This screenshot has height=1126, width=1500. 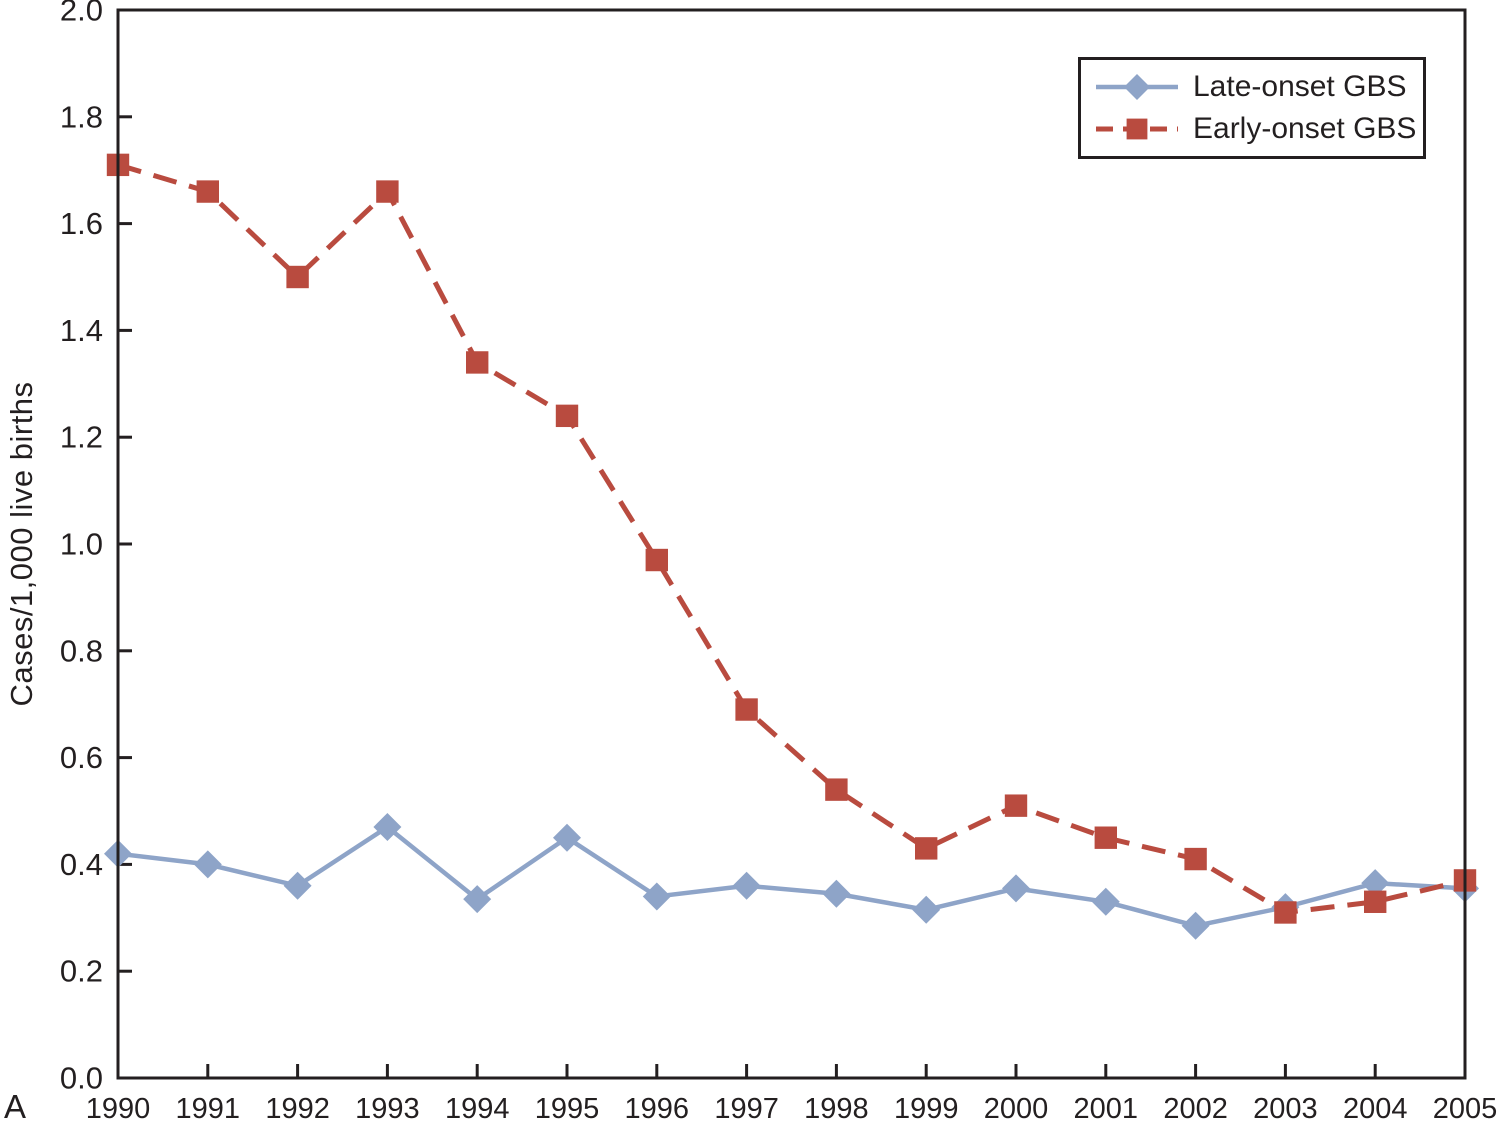 I want to click on x-tick-label: 1992, so click(x=297, y=1109).